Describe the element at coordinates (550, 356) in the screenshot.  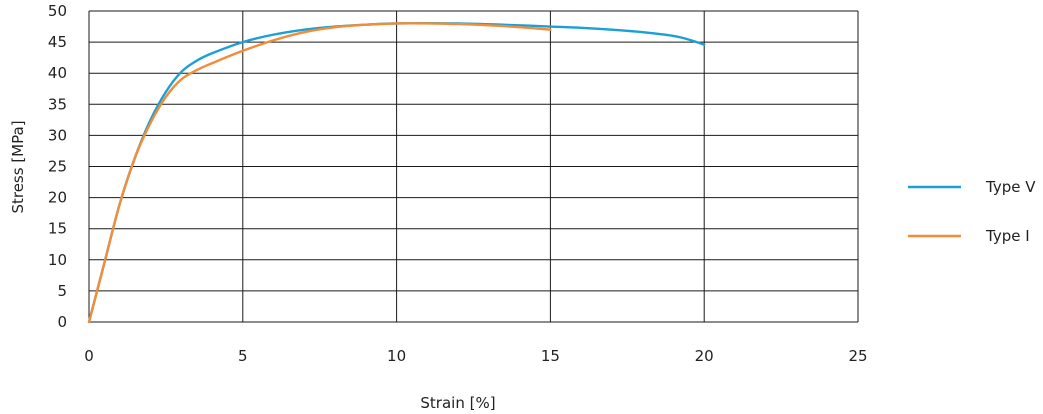
I see `x-tick-label: 15` at that location.